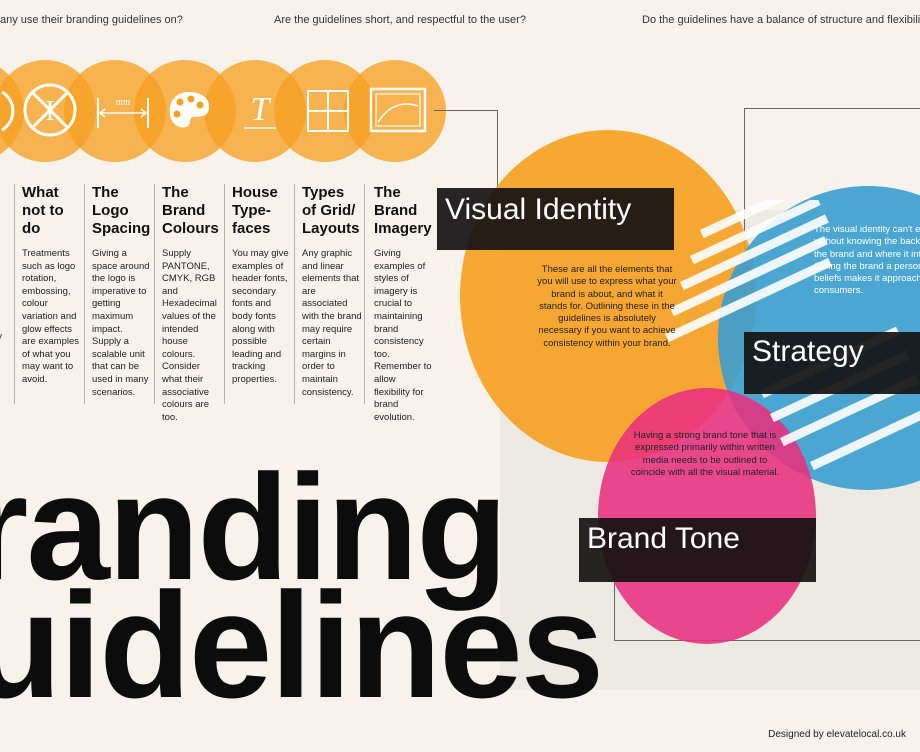 Image resolution: width=920 pixels, height=752 pixels. I want to click on palette-icon, so click(189, 110).